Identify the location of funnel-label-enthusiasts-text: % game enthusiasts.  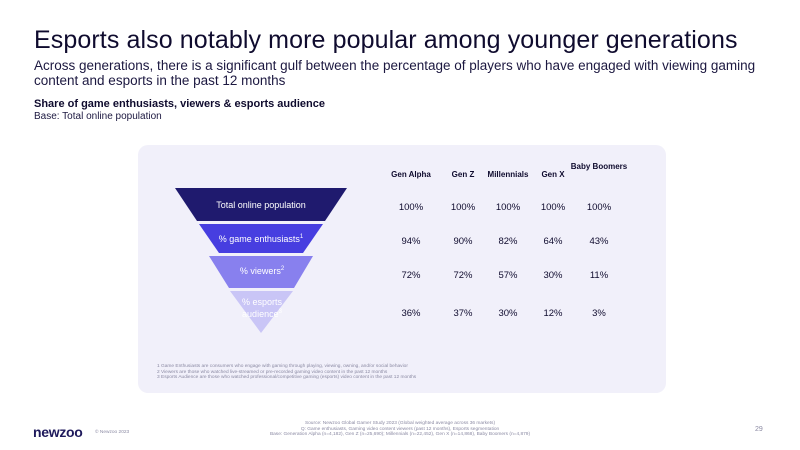
(259, 239).